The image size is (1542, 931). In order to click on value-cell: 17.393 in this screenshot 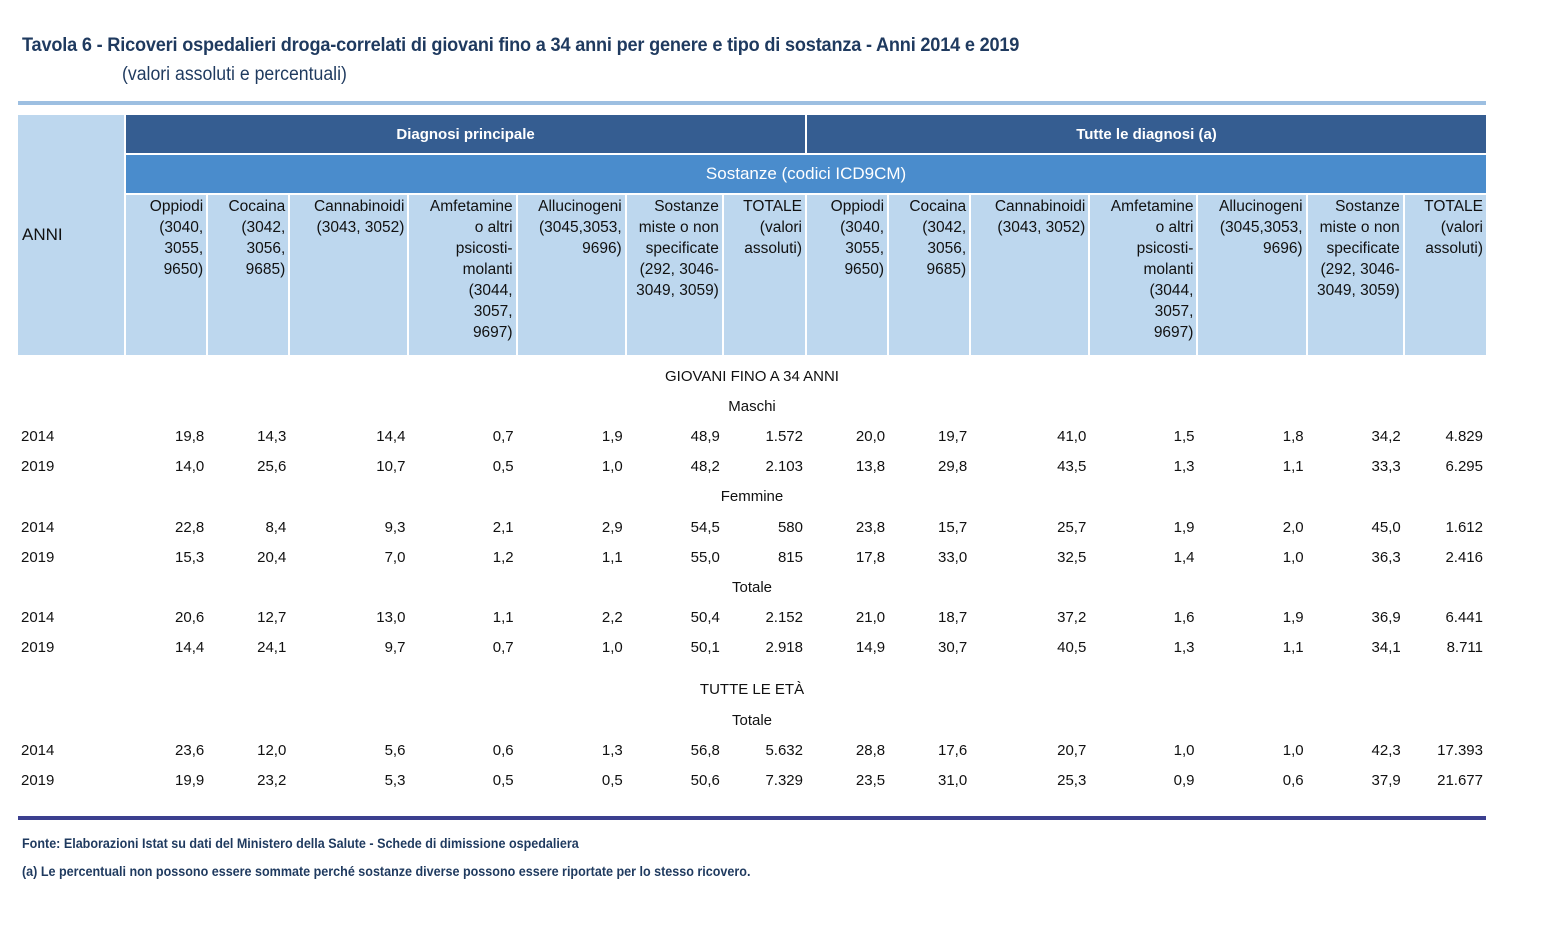, I will do `click(1460, 750)`.